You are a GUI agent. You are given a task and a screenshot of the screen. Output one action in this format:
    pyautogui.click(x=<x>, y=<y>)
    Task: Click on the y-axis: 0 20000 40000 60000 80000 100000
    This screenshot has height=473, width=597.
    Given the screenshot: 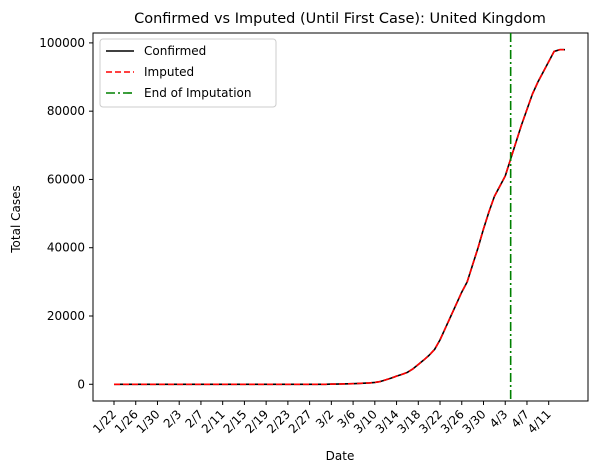 What is the action you would take?
    pyautogui.click(x=66, y=213)
    